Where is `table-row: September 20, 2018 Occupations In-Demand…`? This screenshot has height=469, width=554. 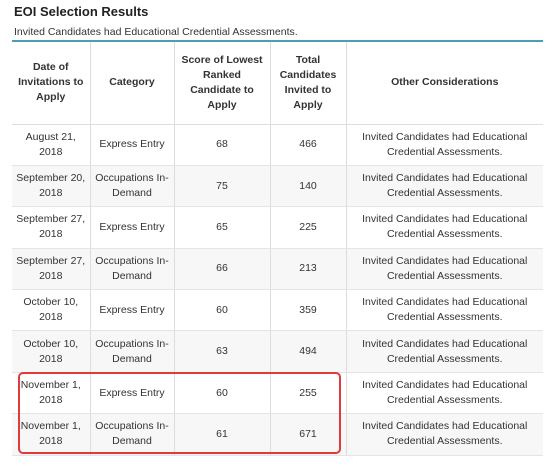
table-row: September 20, 2018 Occupations In-Demand… is located at coordinates (277, 186).